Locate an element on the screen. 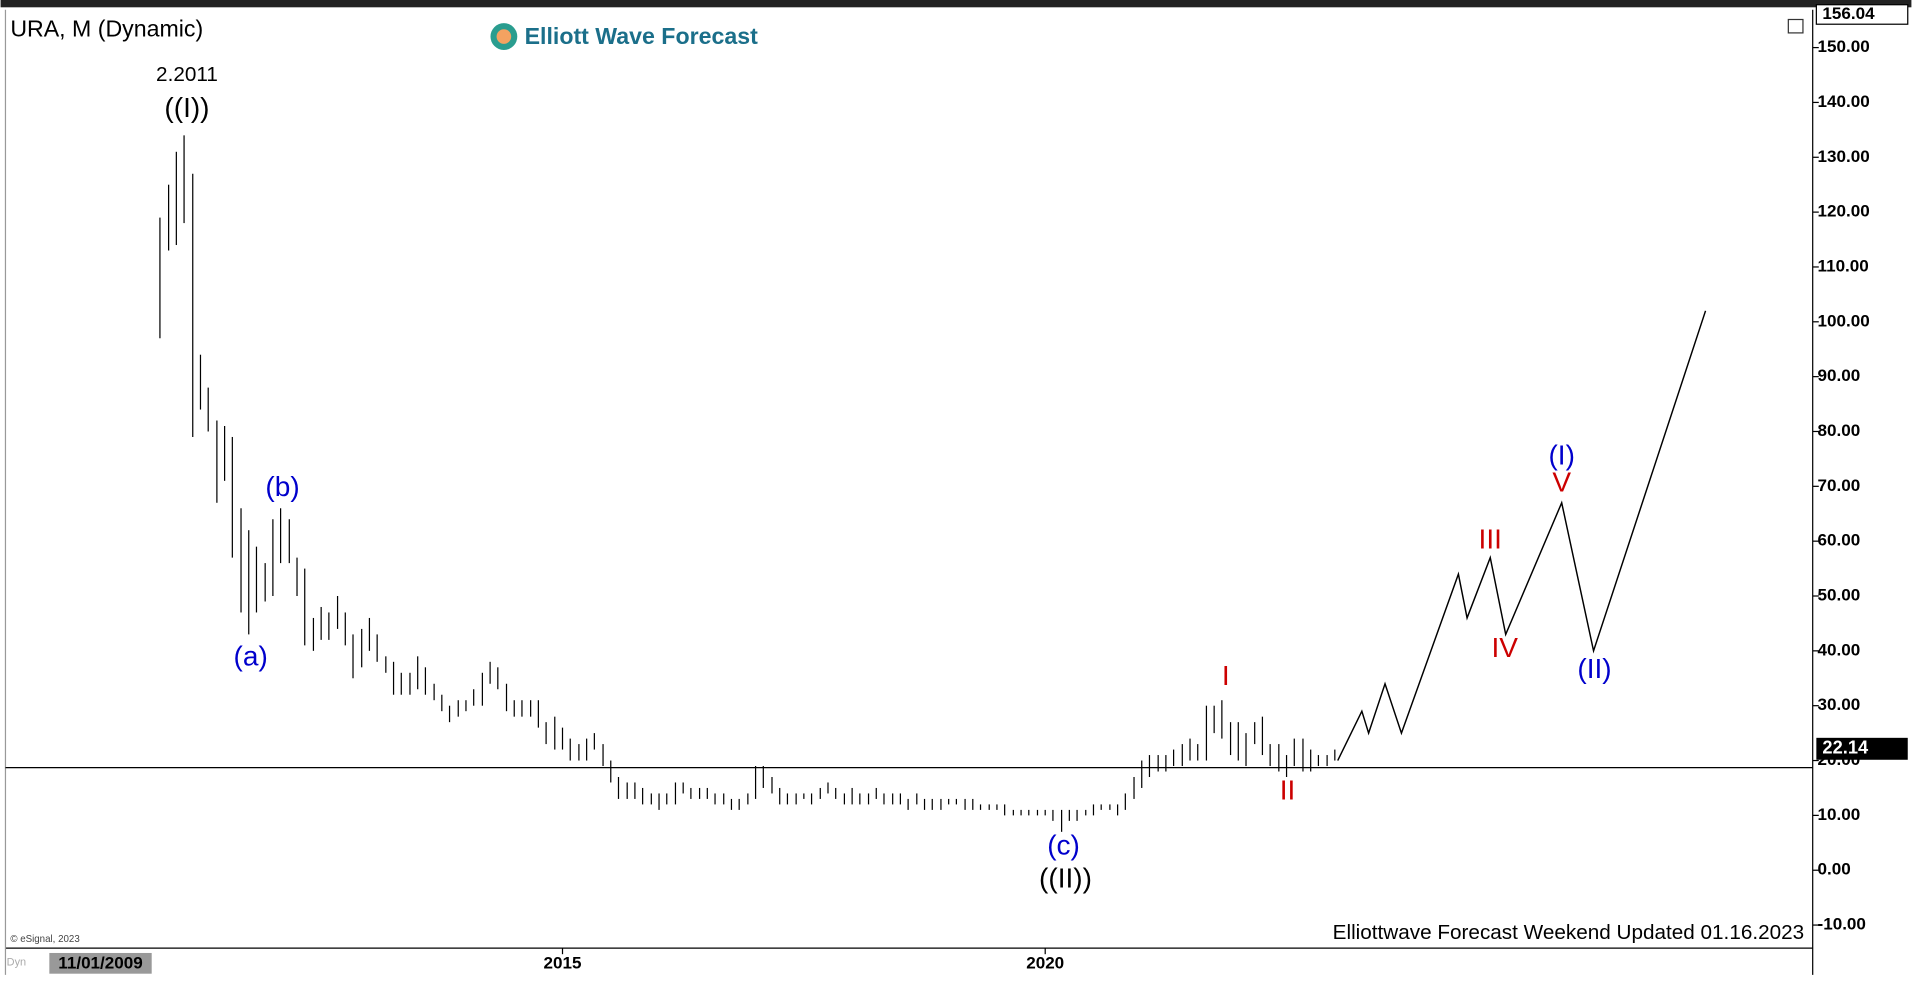  x-tick-label: 2020 is located at coordinates (1045, 962).